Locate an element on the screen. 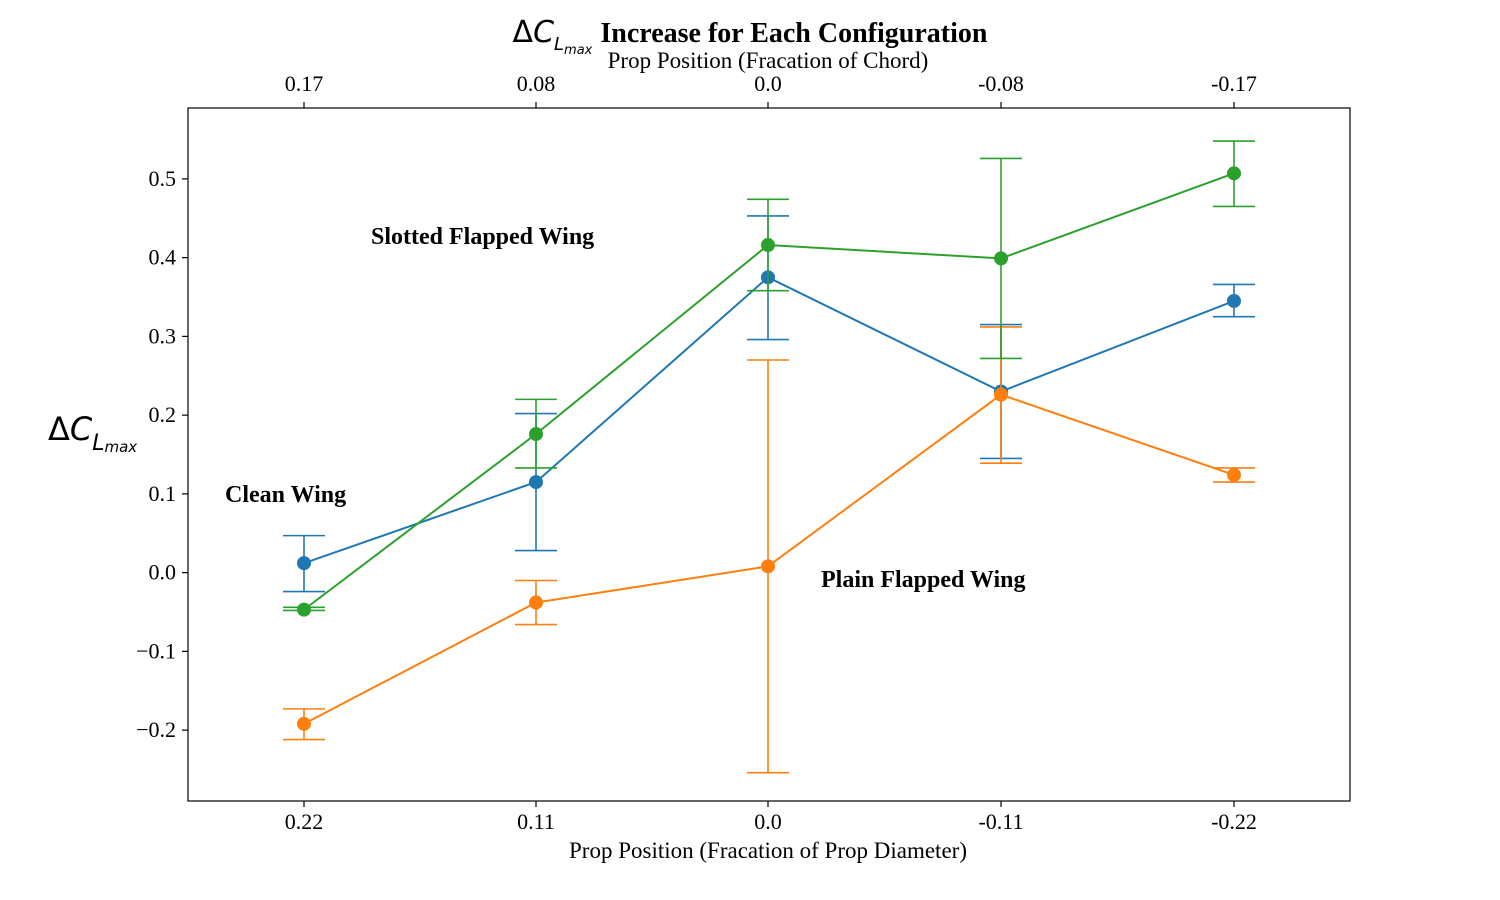 This screenshot has height=900, width=1500. top-x-tick-label: 0.08 is located at coordinates (536, 83).